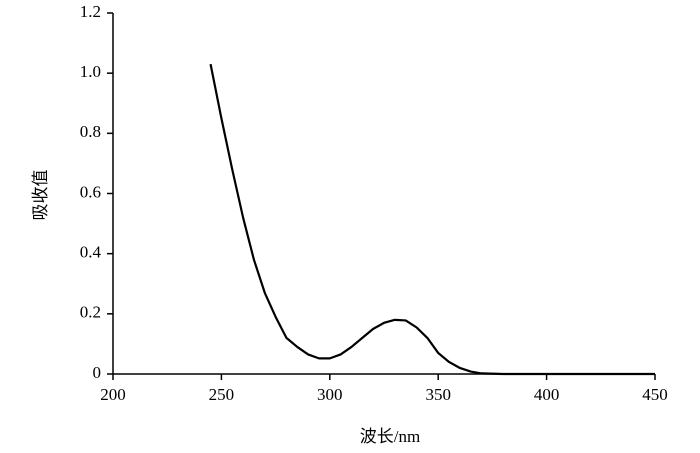 This screenshot has width=700, height=453. Describe the element at coordinates (330, 394) in the screenshot. I see `x-tick-label: 300` at that location.